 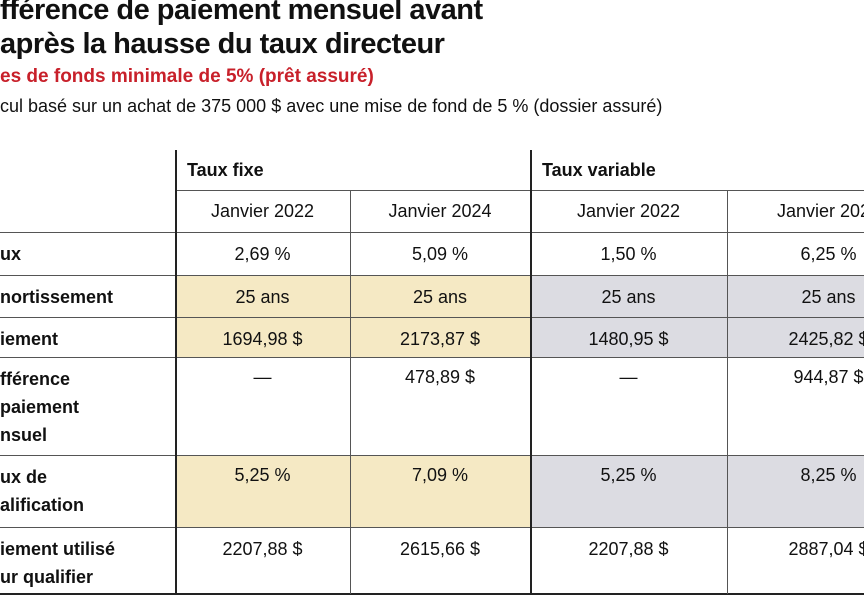 What do you see at coordinates (241, 13) in the screenshot?
I see `title-line: fférence de paiement mensuel avant` at bounding box center [241, 13].